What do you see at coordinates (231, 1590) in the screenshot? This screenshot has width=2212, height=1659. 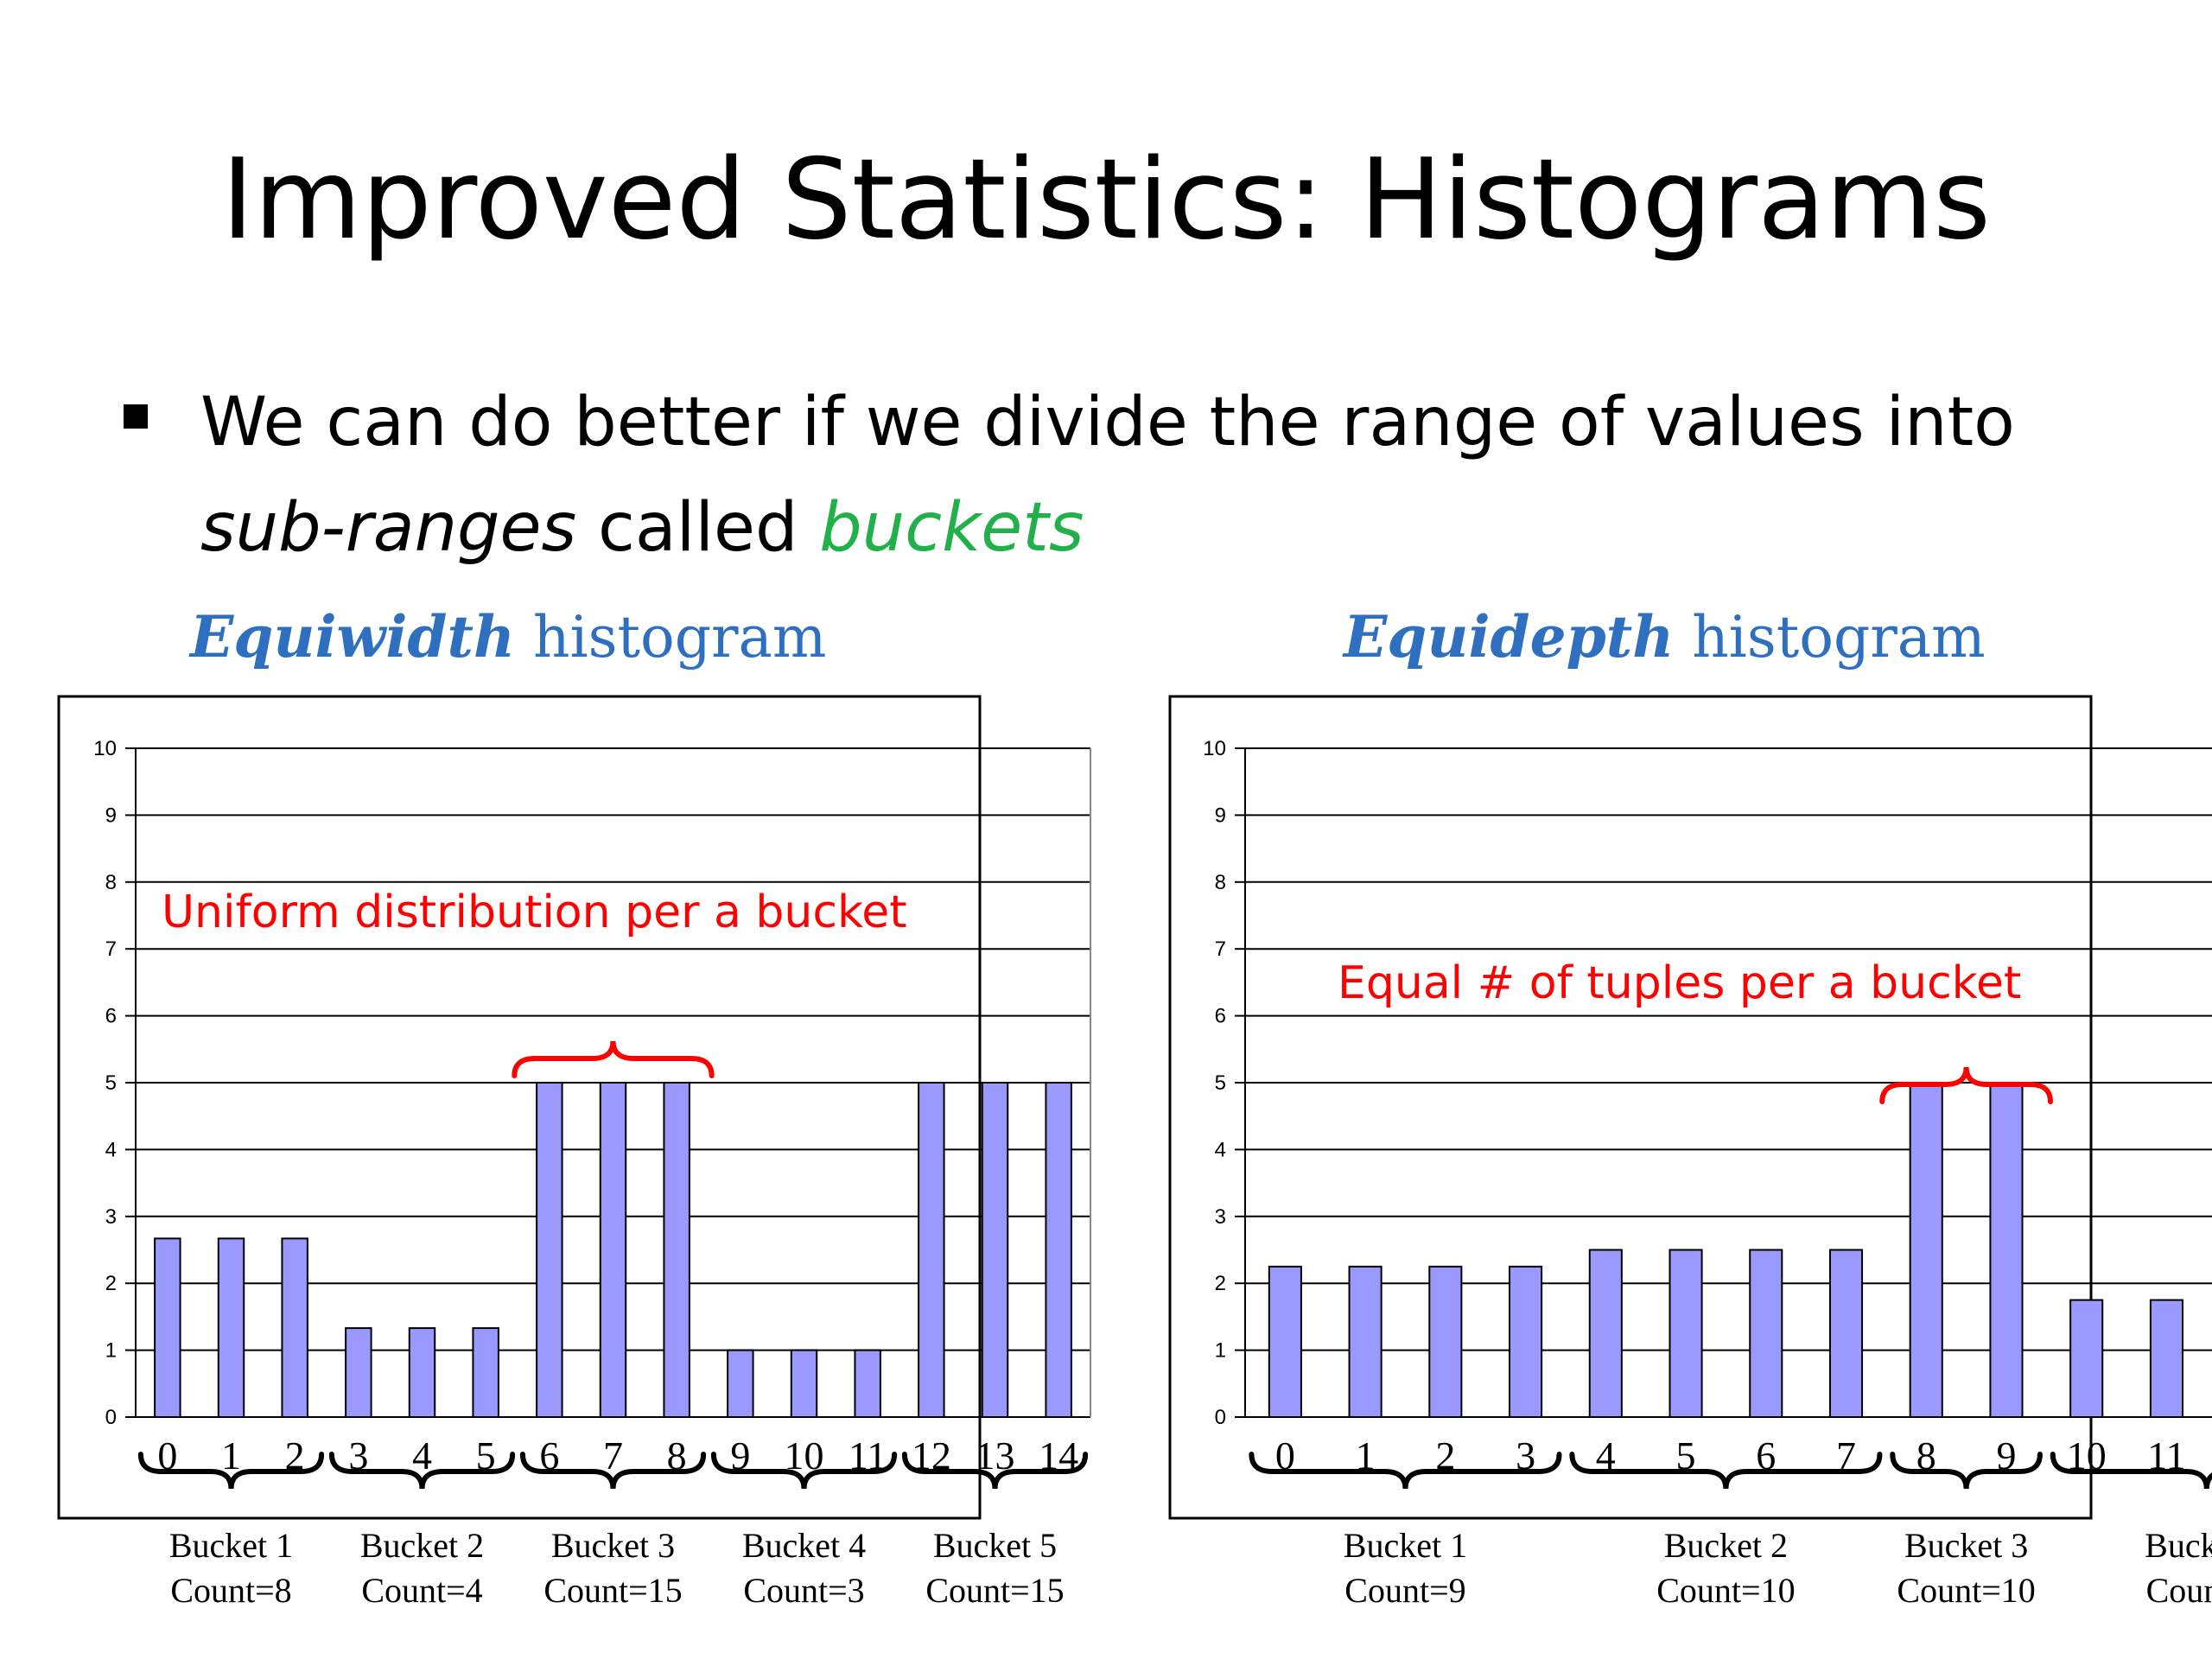 I see `bucket-count-label: Count=8` at bounding box center [231, 1590].